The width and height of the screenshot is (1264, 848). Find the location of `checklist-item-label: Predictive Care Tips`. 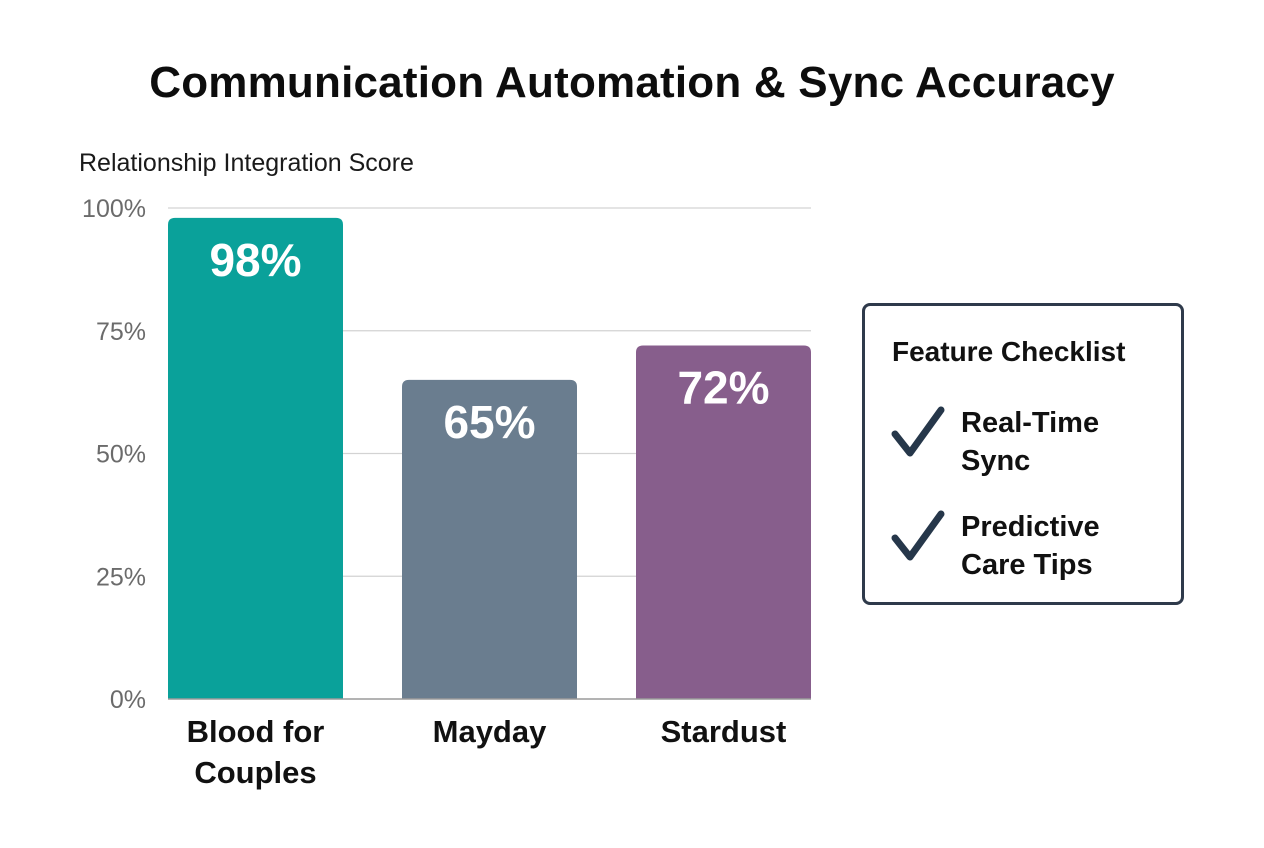

checklist-item-label: Predictive Care Tips is located at coordinates (1030, 546).